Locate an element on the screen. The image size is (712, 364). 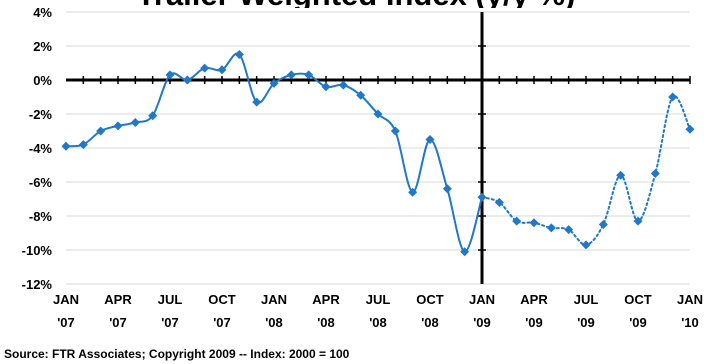
y-axis-tick-labels: 4% 2% 0% -2% -4% -6% -8% -10% -12% is located at coordinates (37, 148).